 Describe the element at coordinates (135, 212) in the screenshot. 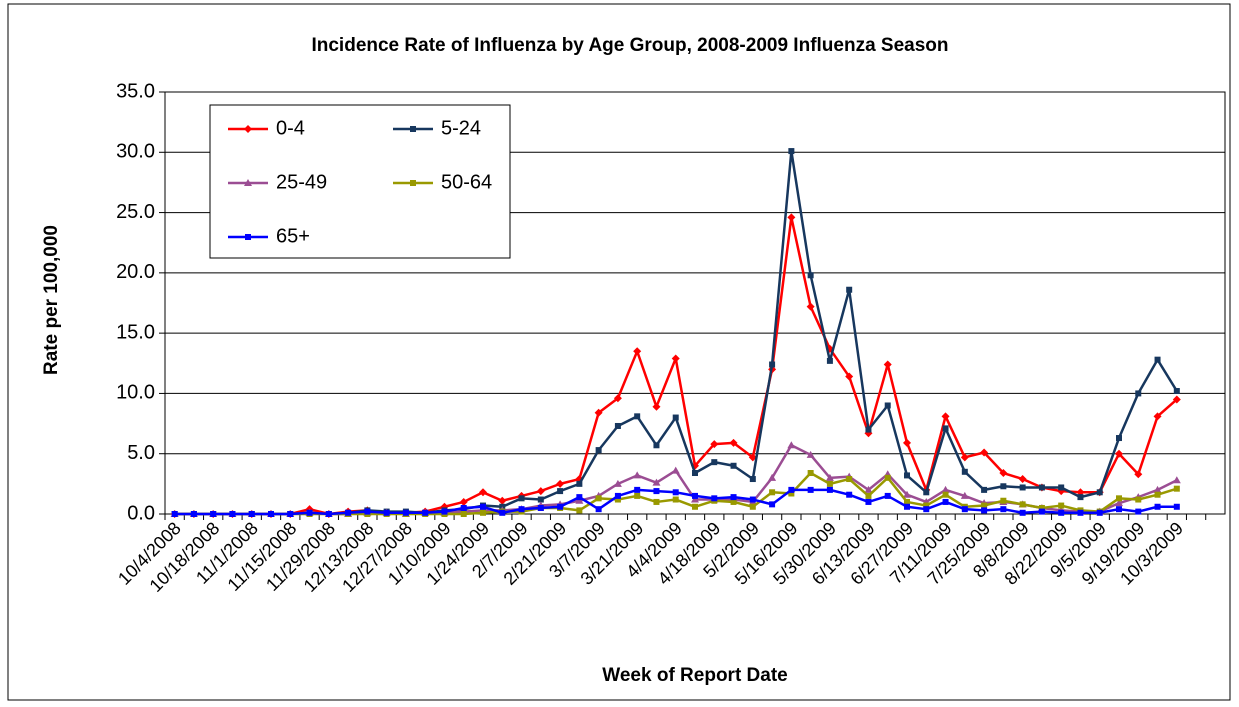

I see `y-tick-label: 25.0` at that location.